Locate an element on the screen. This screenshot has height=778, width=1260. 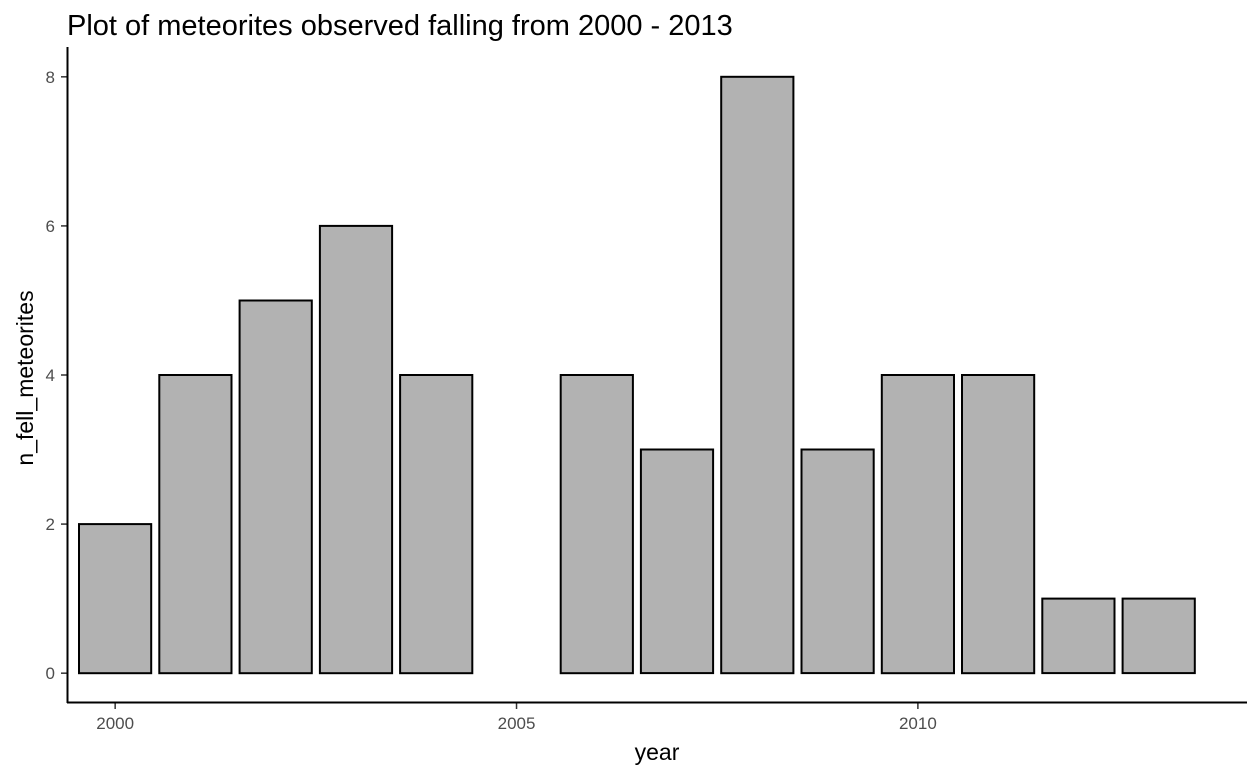
bar-2009 is located at coordinates (837, 561).